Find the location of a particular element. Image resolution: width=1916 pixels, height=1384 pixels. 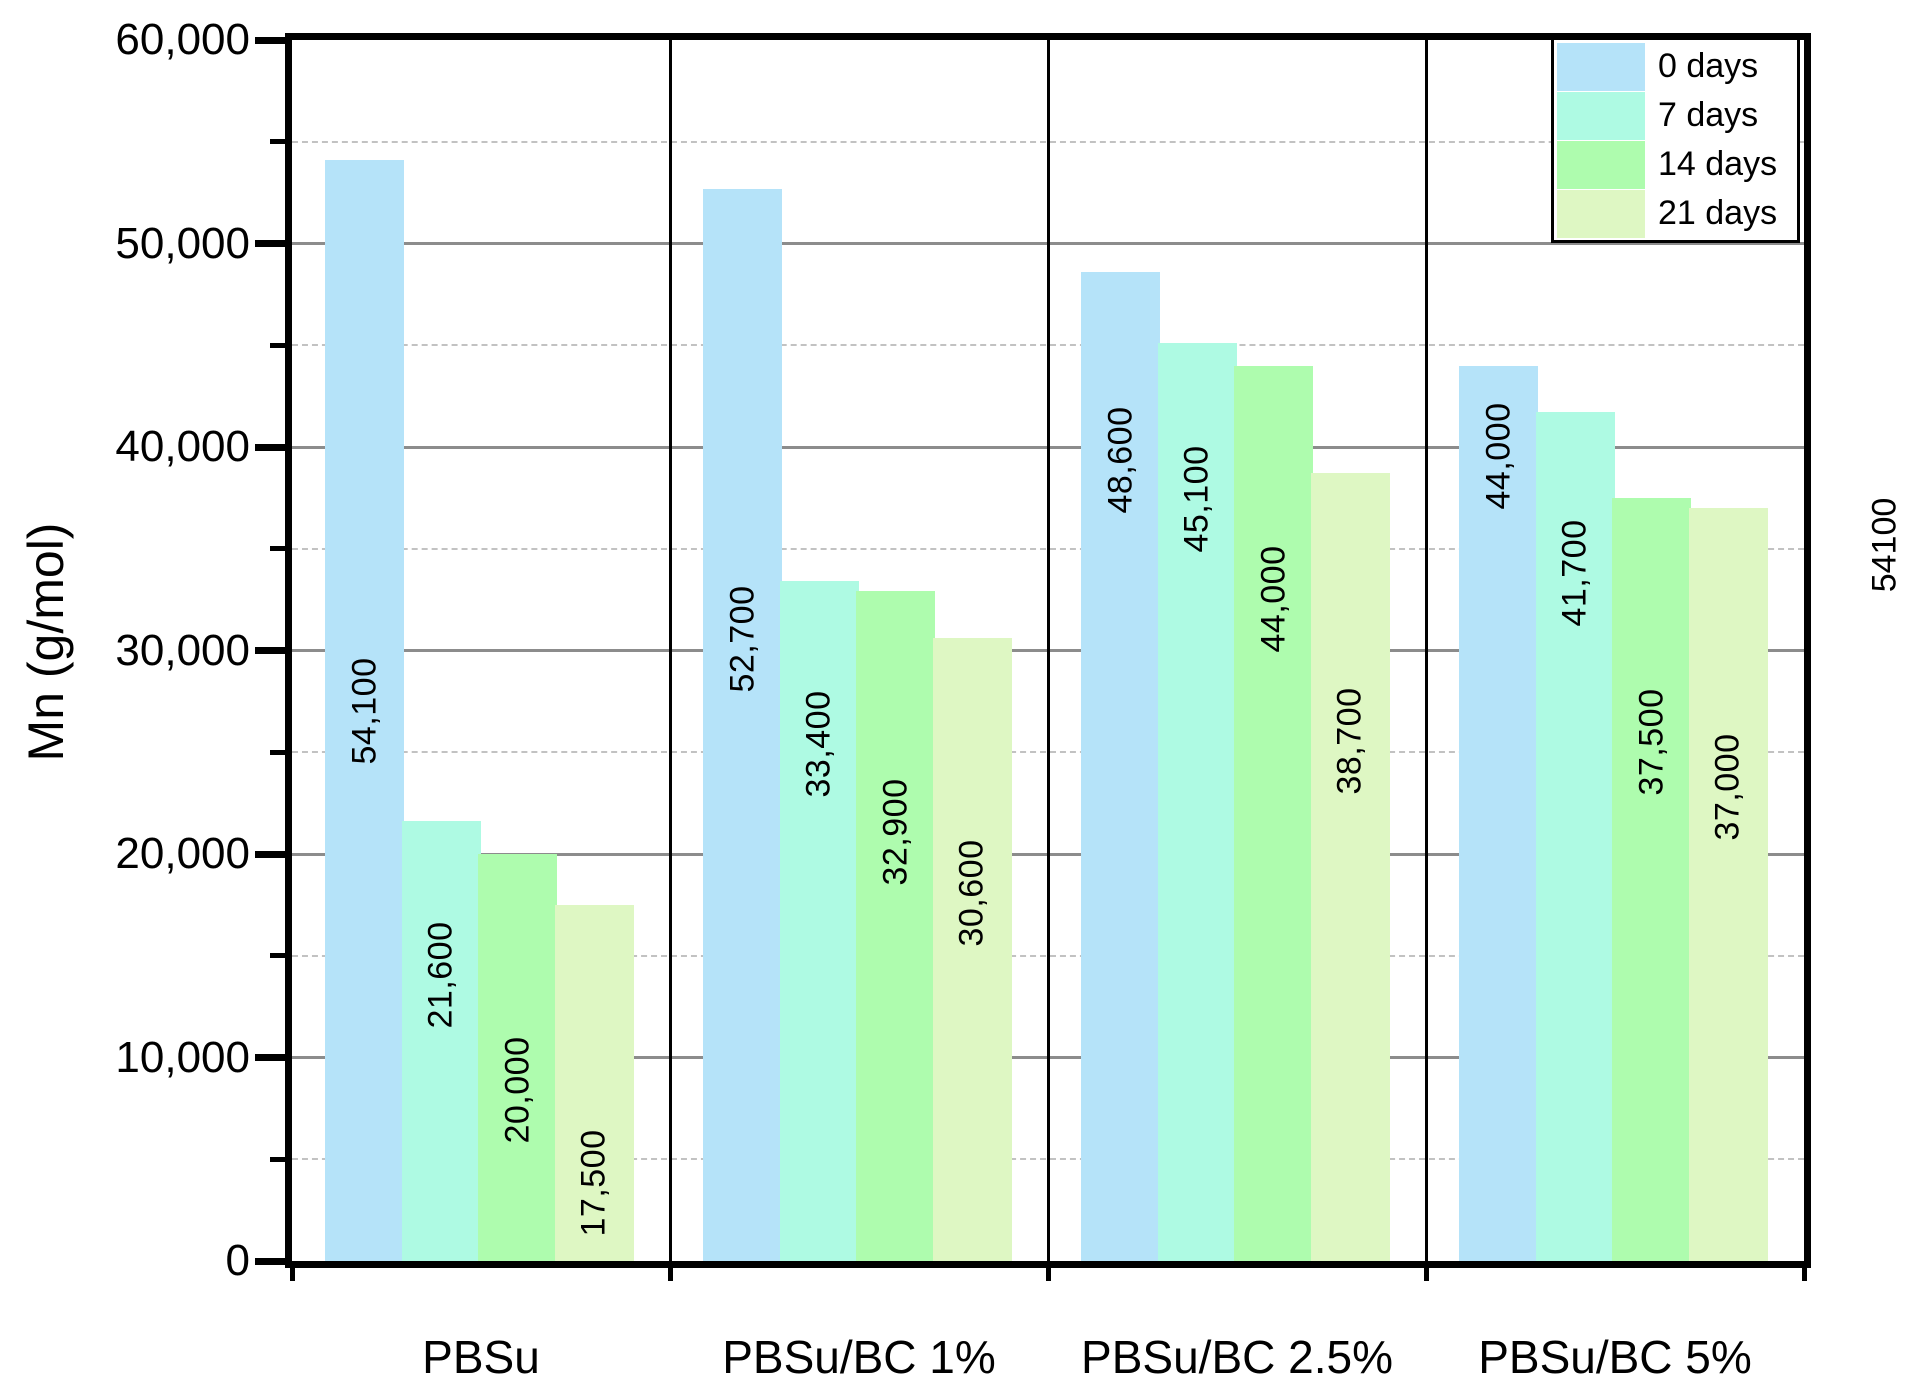

x-category-label: PBSu/BC 5% is located at coordinates (1615, 1357).